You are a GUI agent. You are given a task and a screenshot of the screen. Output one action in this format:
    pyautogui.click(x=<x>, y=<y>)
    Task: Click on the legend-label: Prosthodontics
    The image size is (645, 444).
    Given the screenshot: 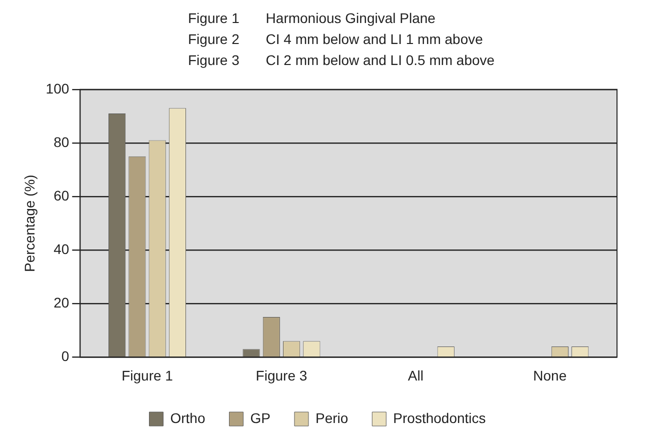 What is the action you would take?
    pyautogui.click(x=439, y=418)
    